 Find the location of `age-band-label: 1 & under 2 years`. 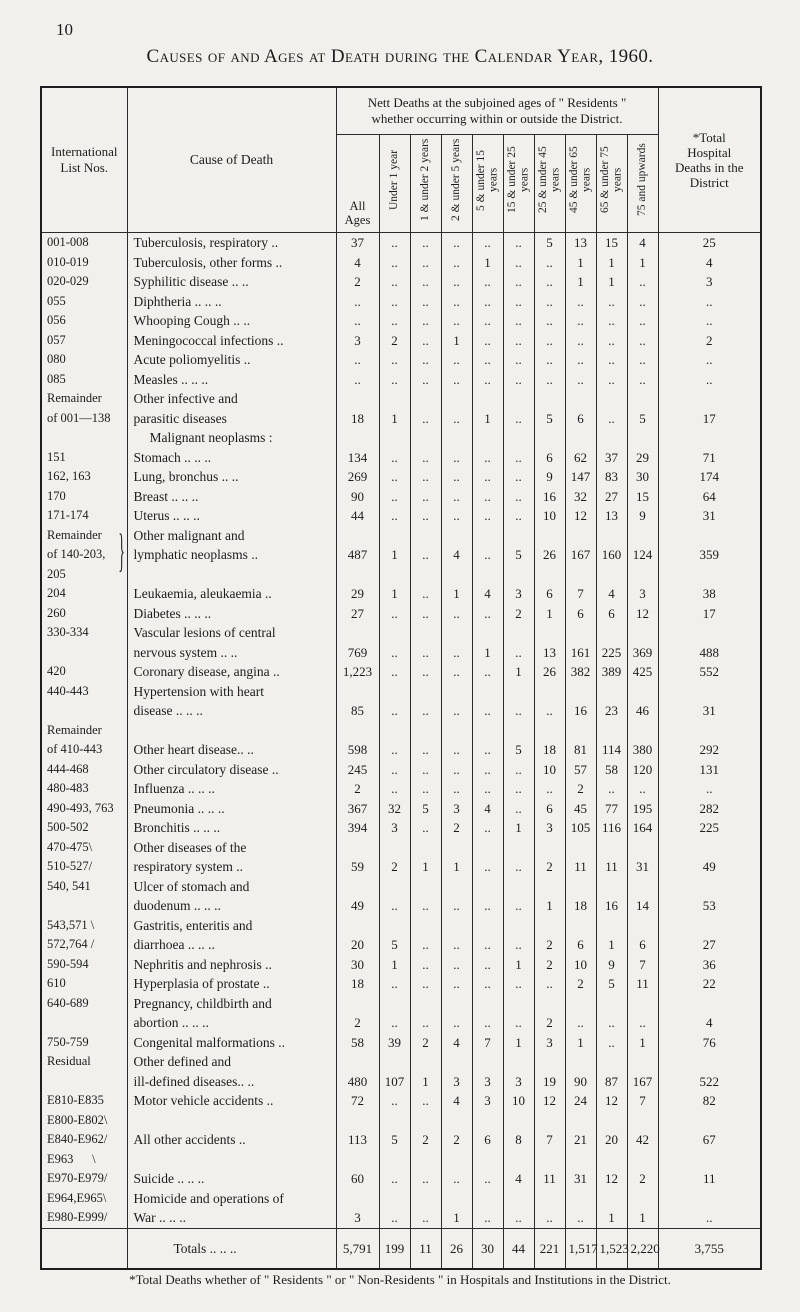

age-band-label: 1 & under 2 years is located at coordinates (425, 180).